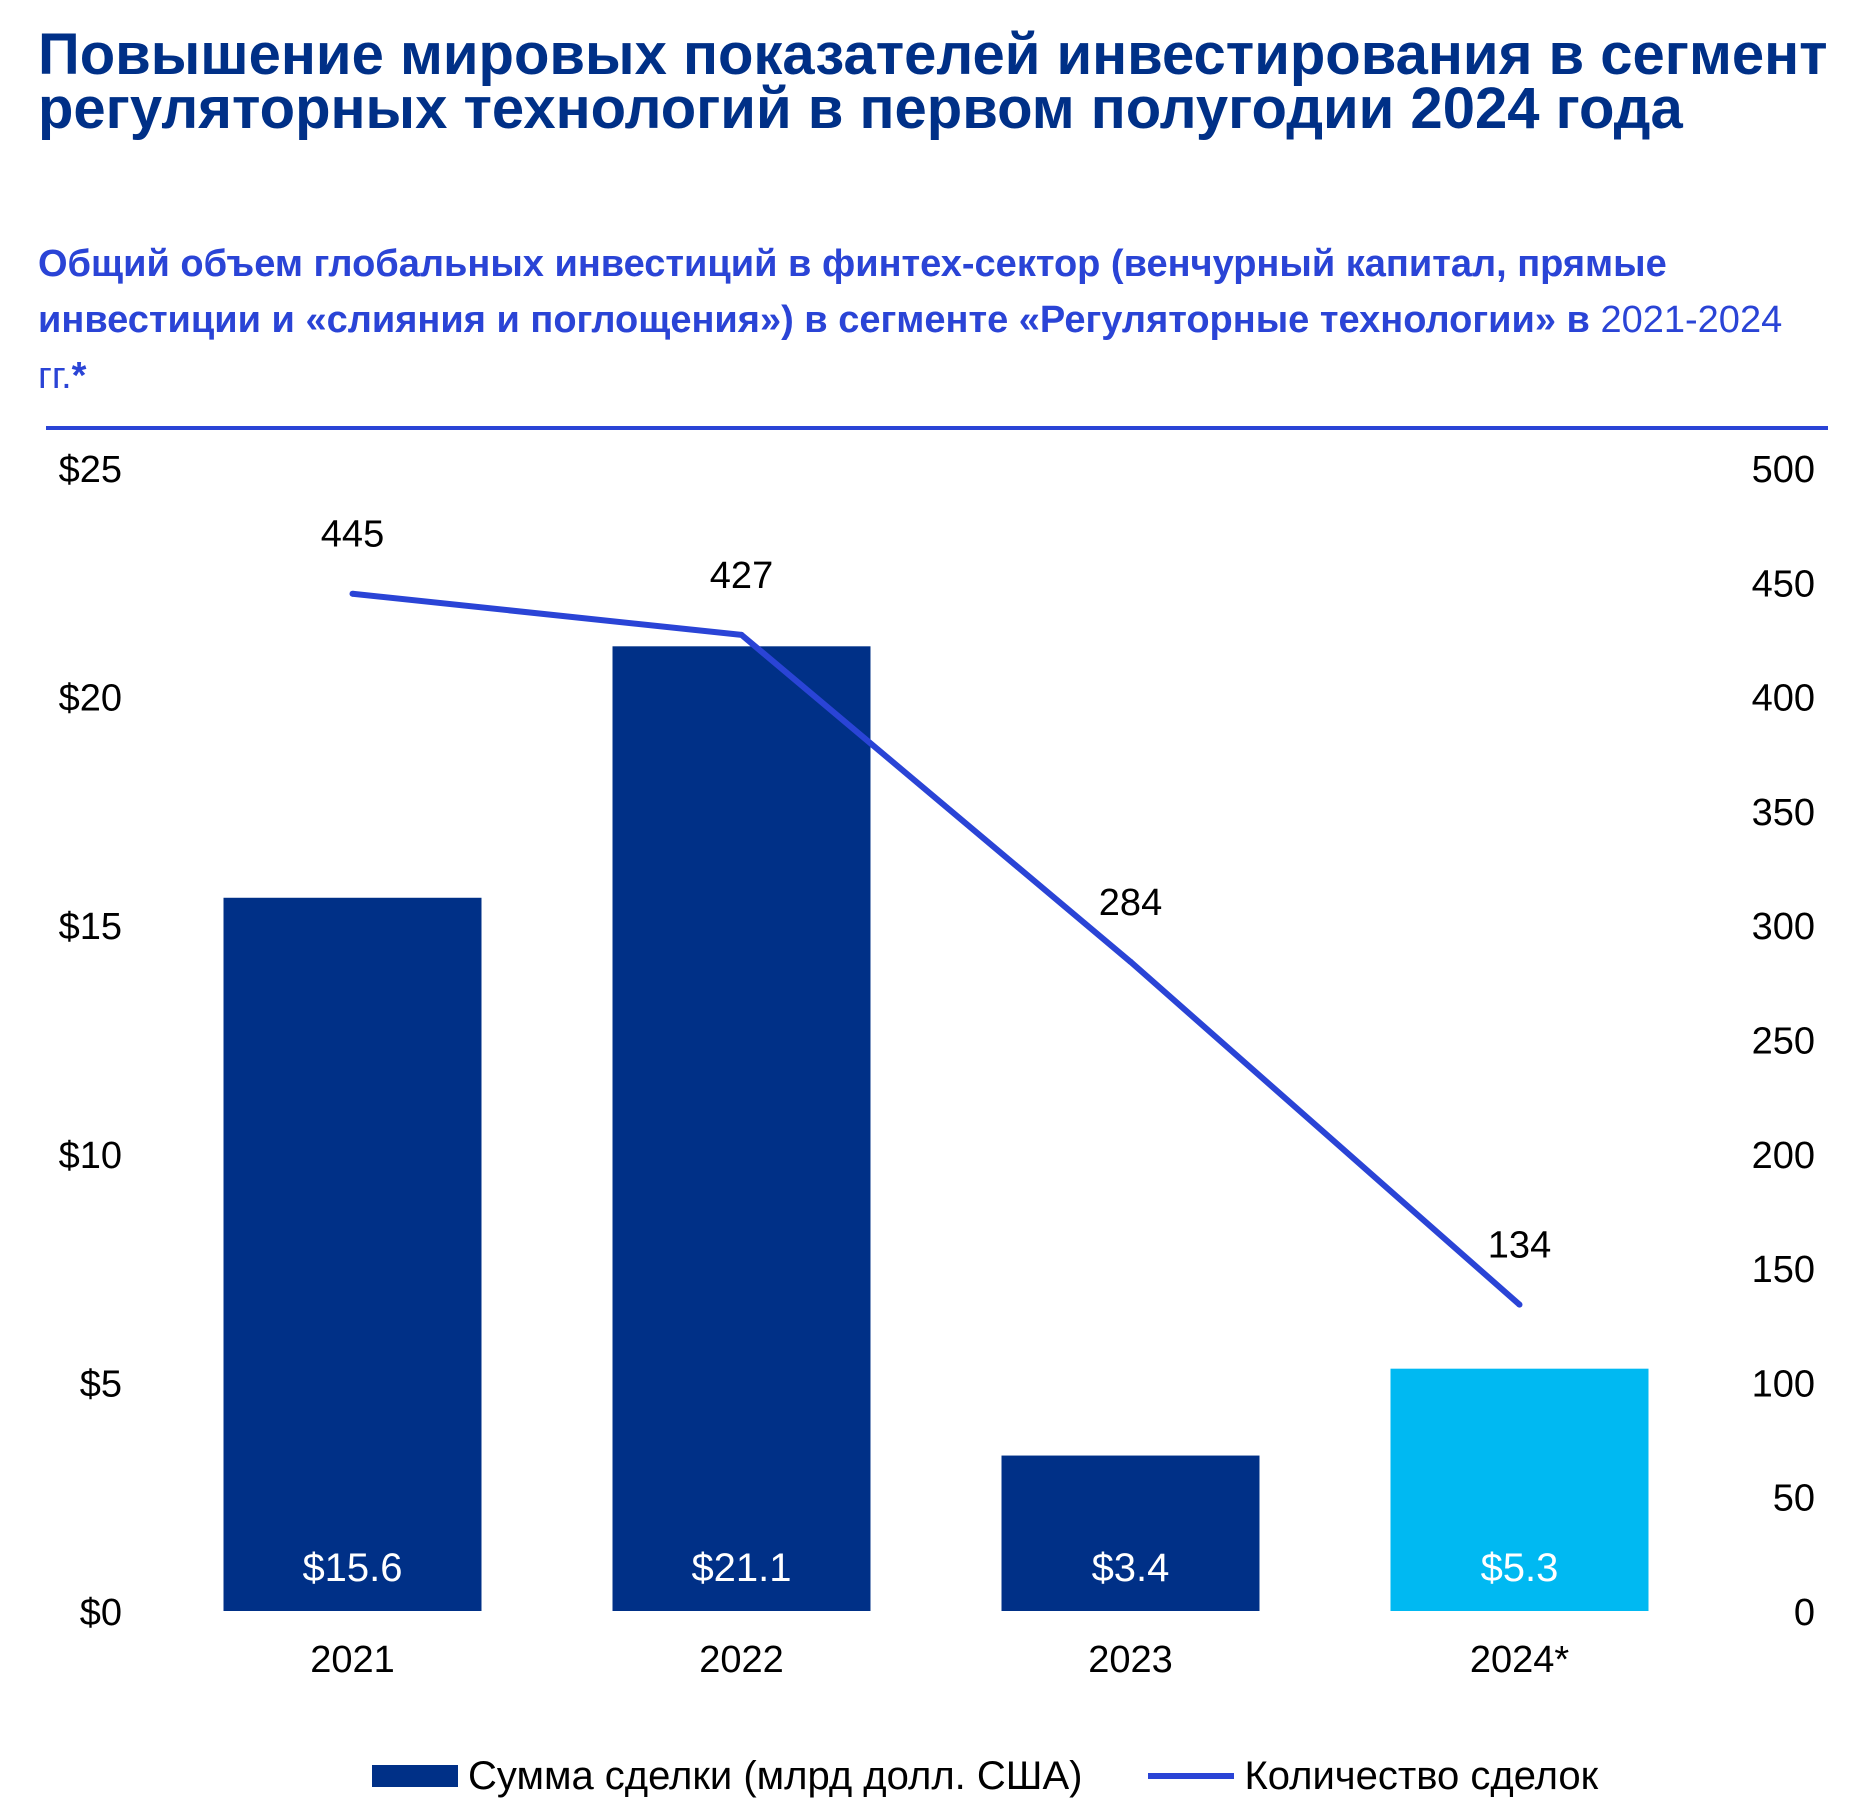 The height and width of the screenshot is (1817, 1863). What do you see at coordinates (1783, 1384) in the screenshot?
I see `y-right-tick-label: 100` at bounding box center [1783, 1384].